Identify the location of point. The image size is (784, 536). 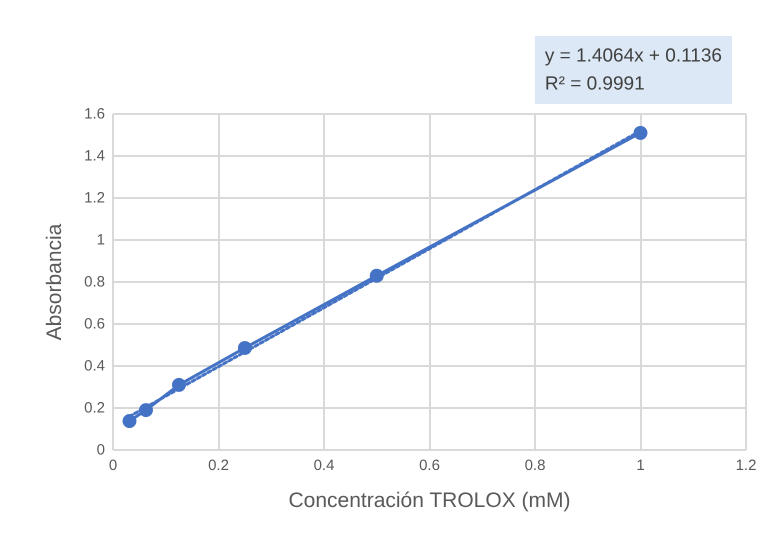
(129, 421).